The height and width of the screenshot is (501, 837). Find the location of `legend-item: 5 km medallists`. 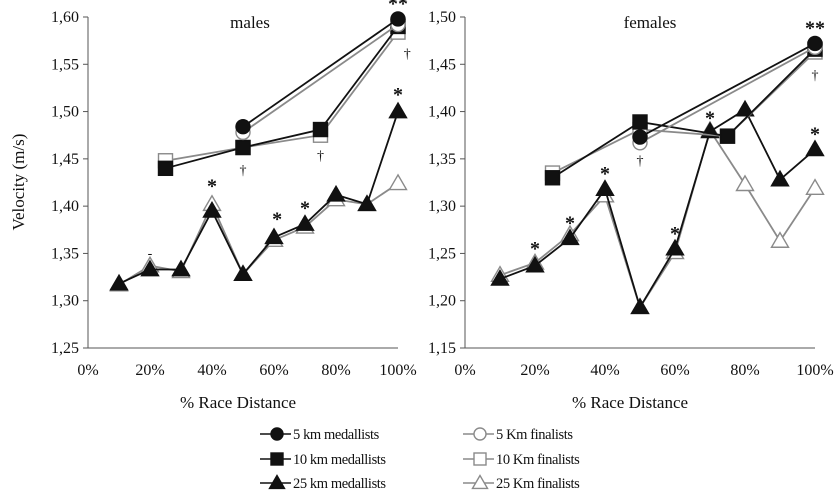

legend-item: 5 km medallists is located at coordinates (320, 435).